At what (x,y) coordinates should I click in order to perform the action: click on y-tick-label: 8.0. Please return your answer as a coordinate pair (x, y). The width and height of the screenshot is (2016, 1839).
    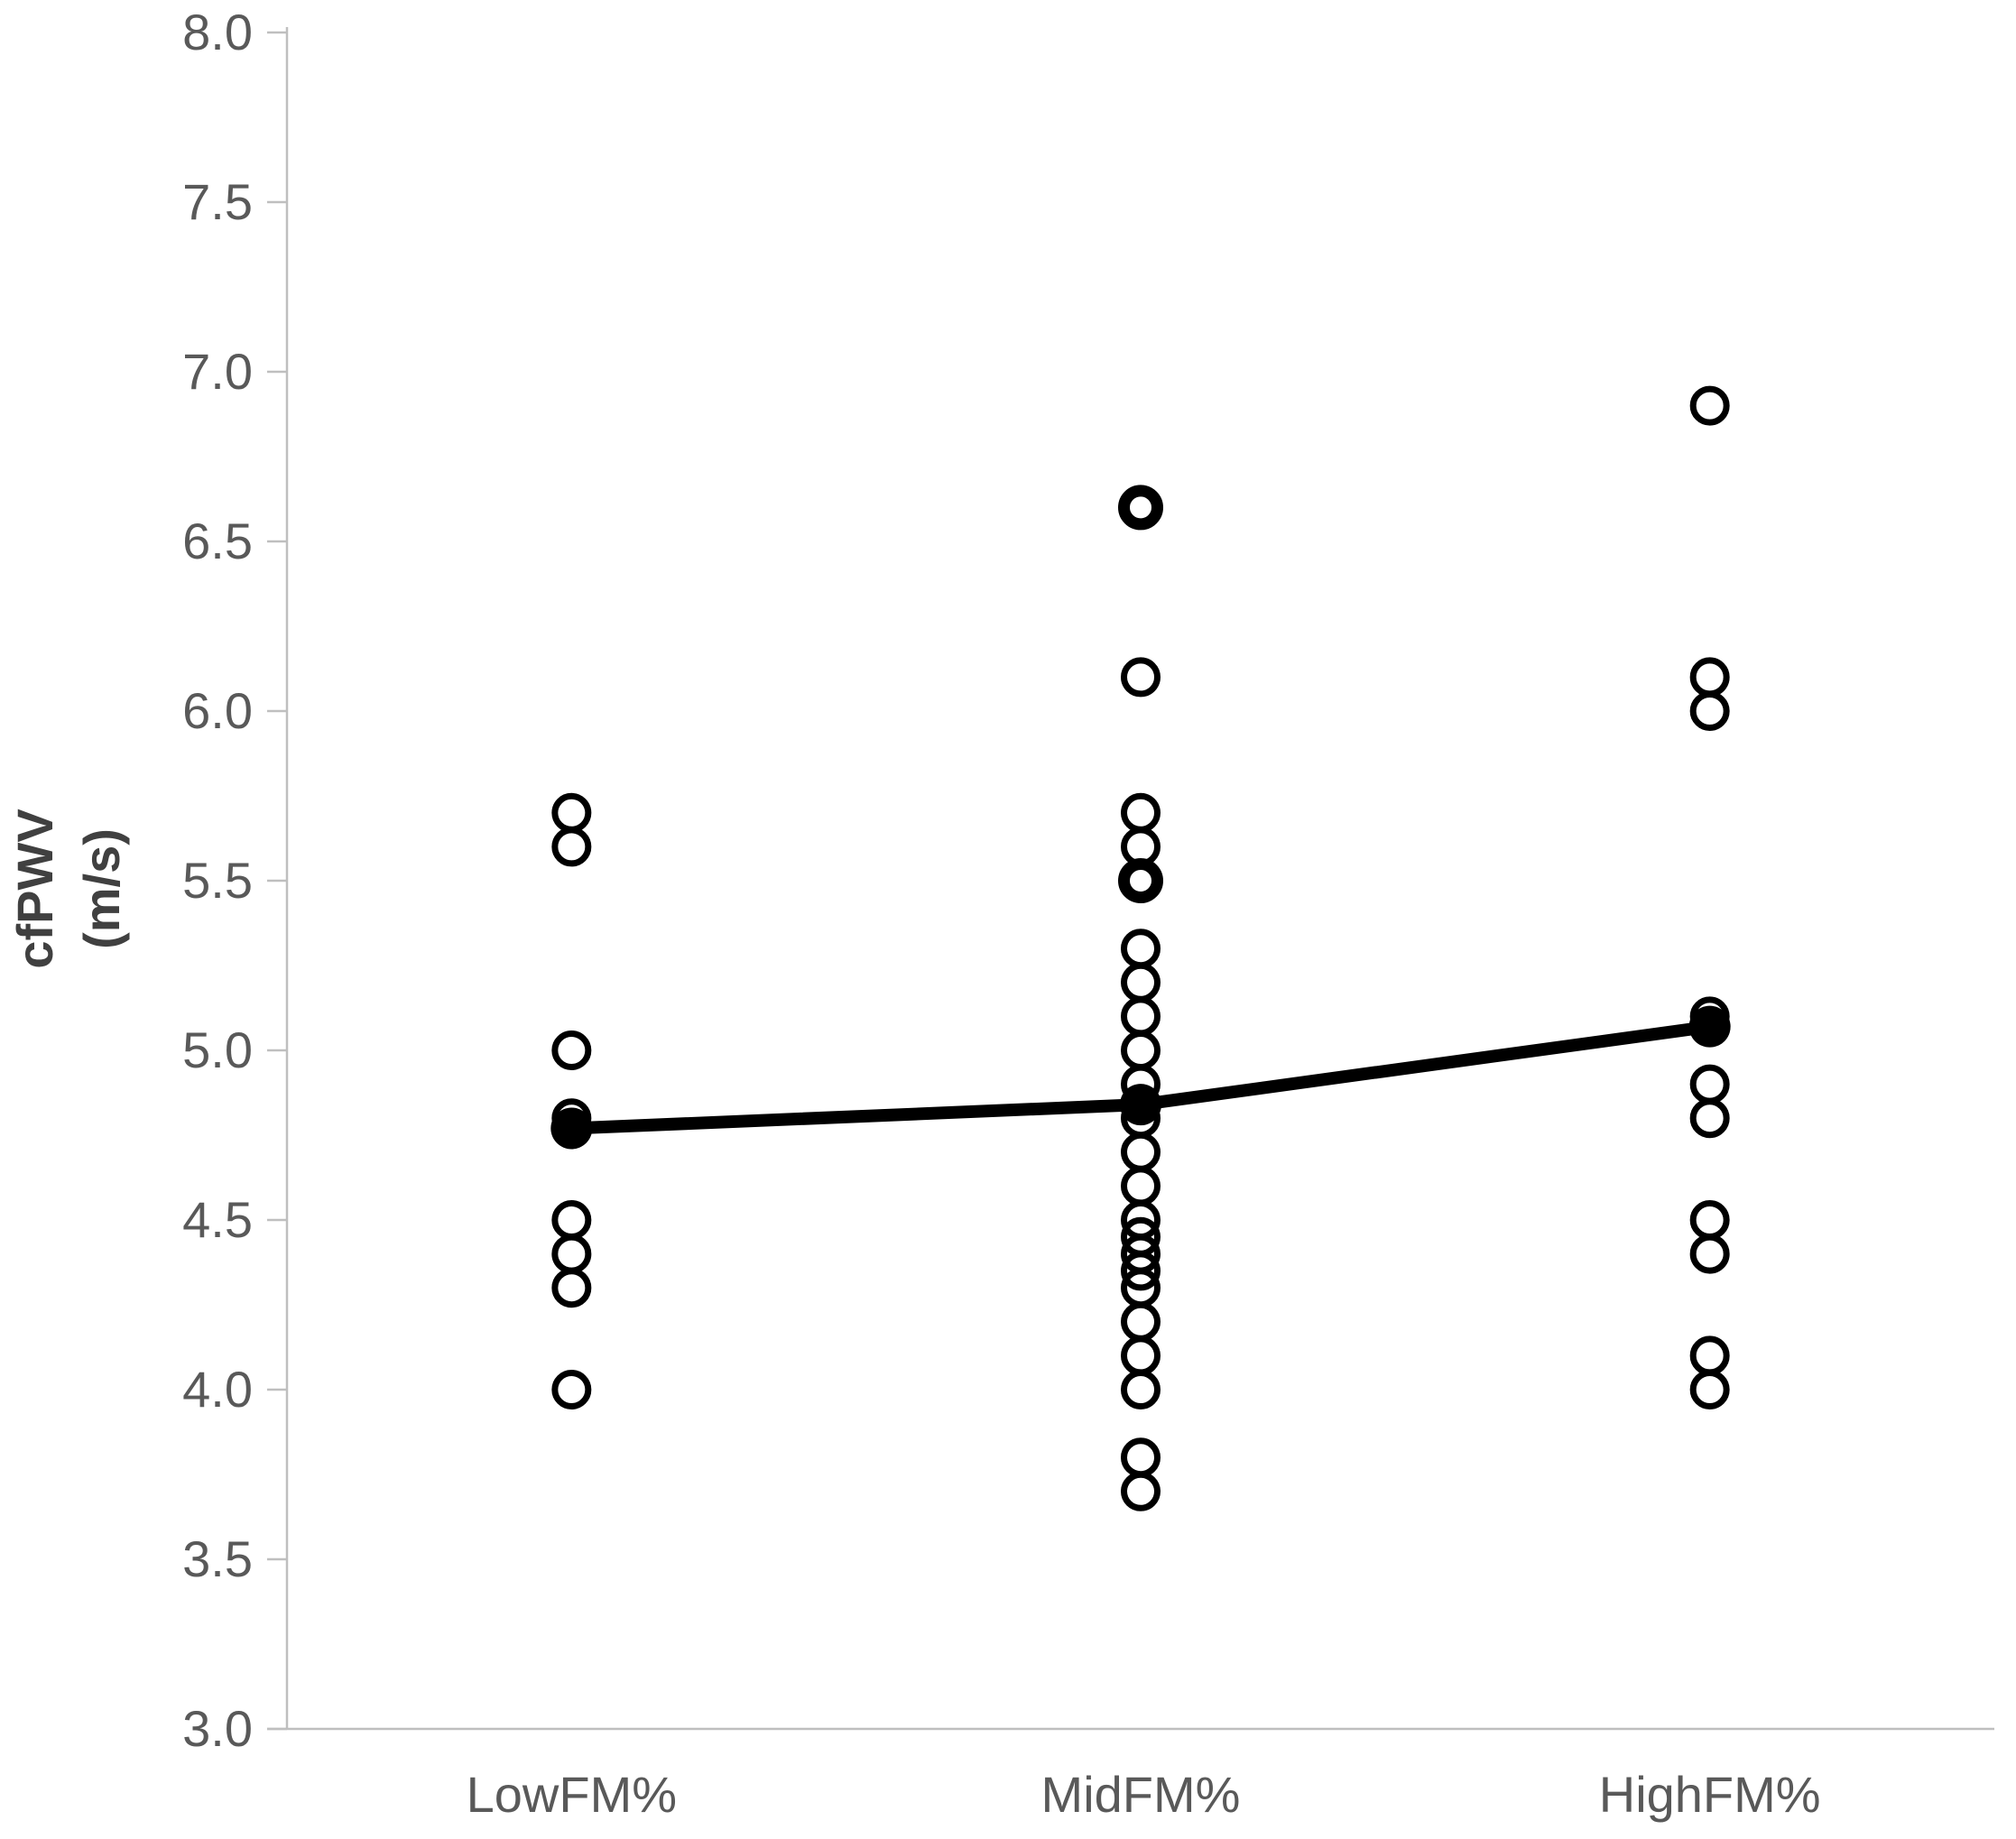
    Looking at the image, I should click on (217, 32).